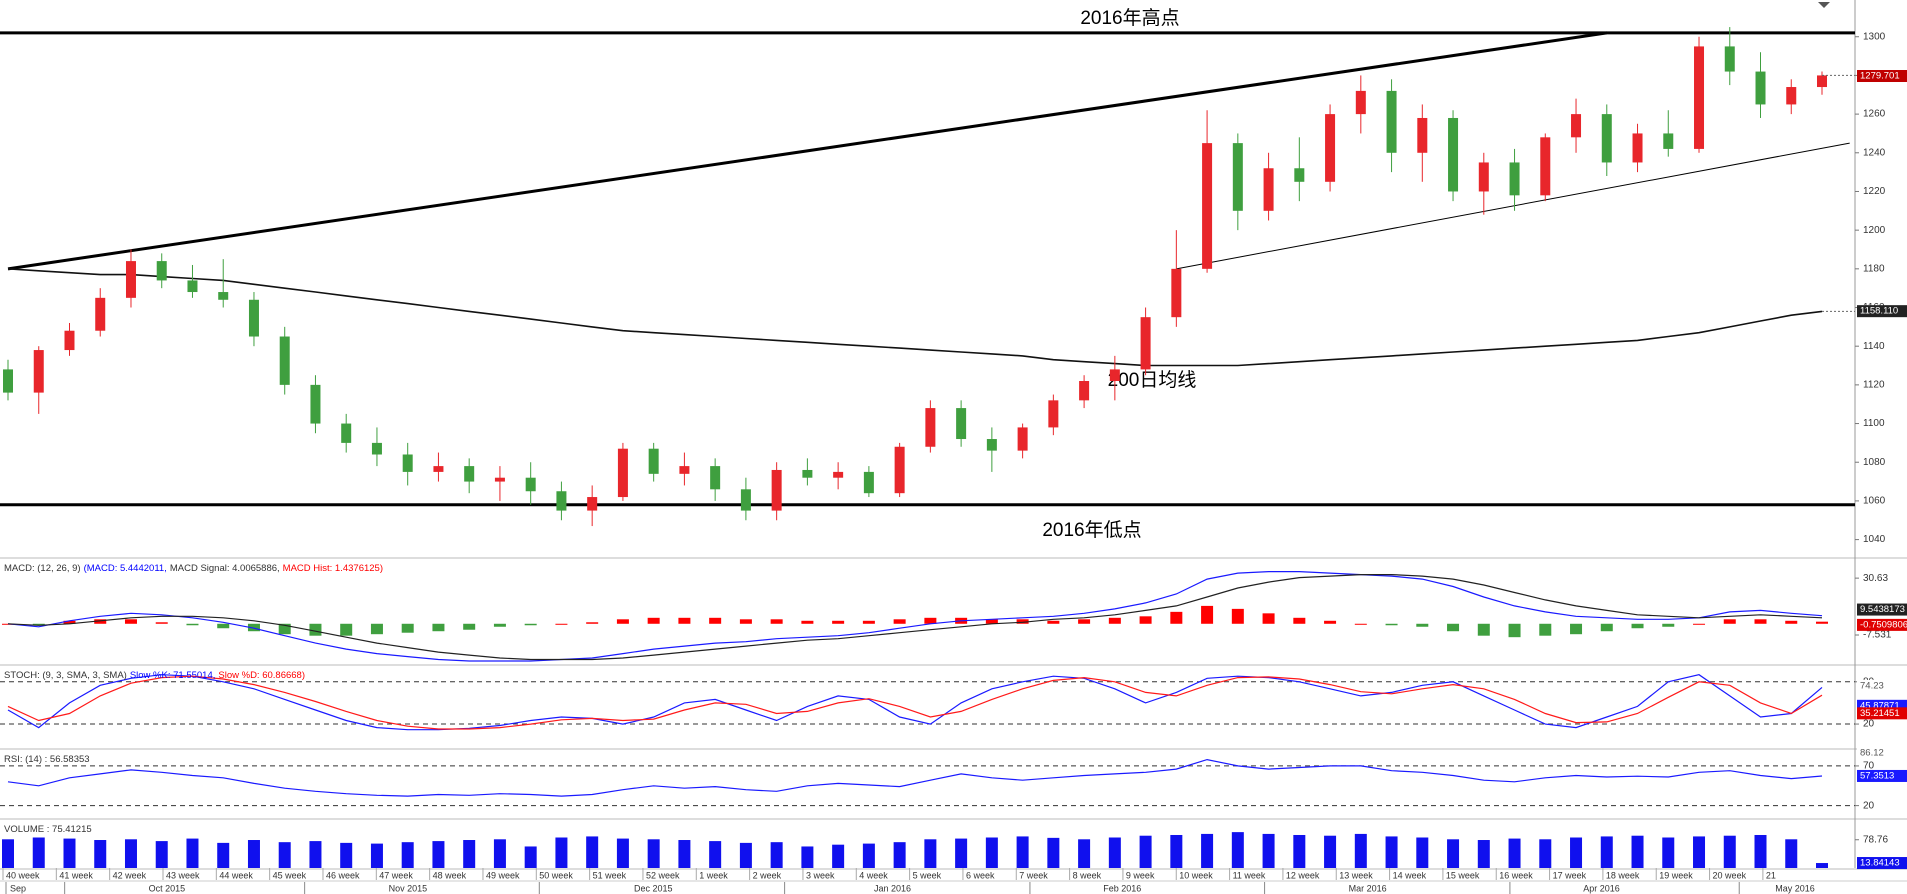 This screenshot has width=1907, height=894. What do you see at coordinates (343, 875) in the screenshot?
I see `week-label: 46 week` at bounding box center [343, 875].